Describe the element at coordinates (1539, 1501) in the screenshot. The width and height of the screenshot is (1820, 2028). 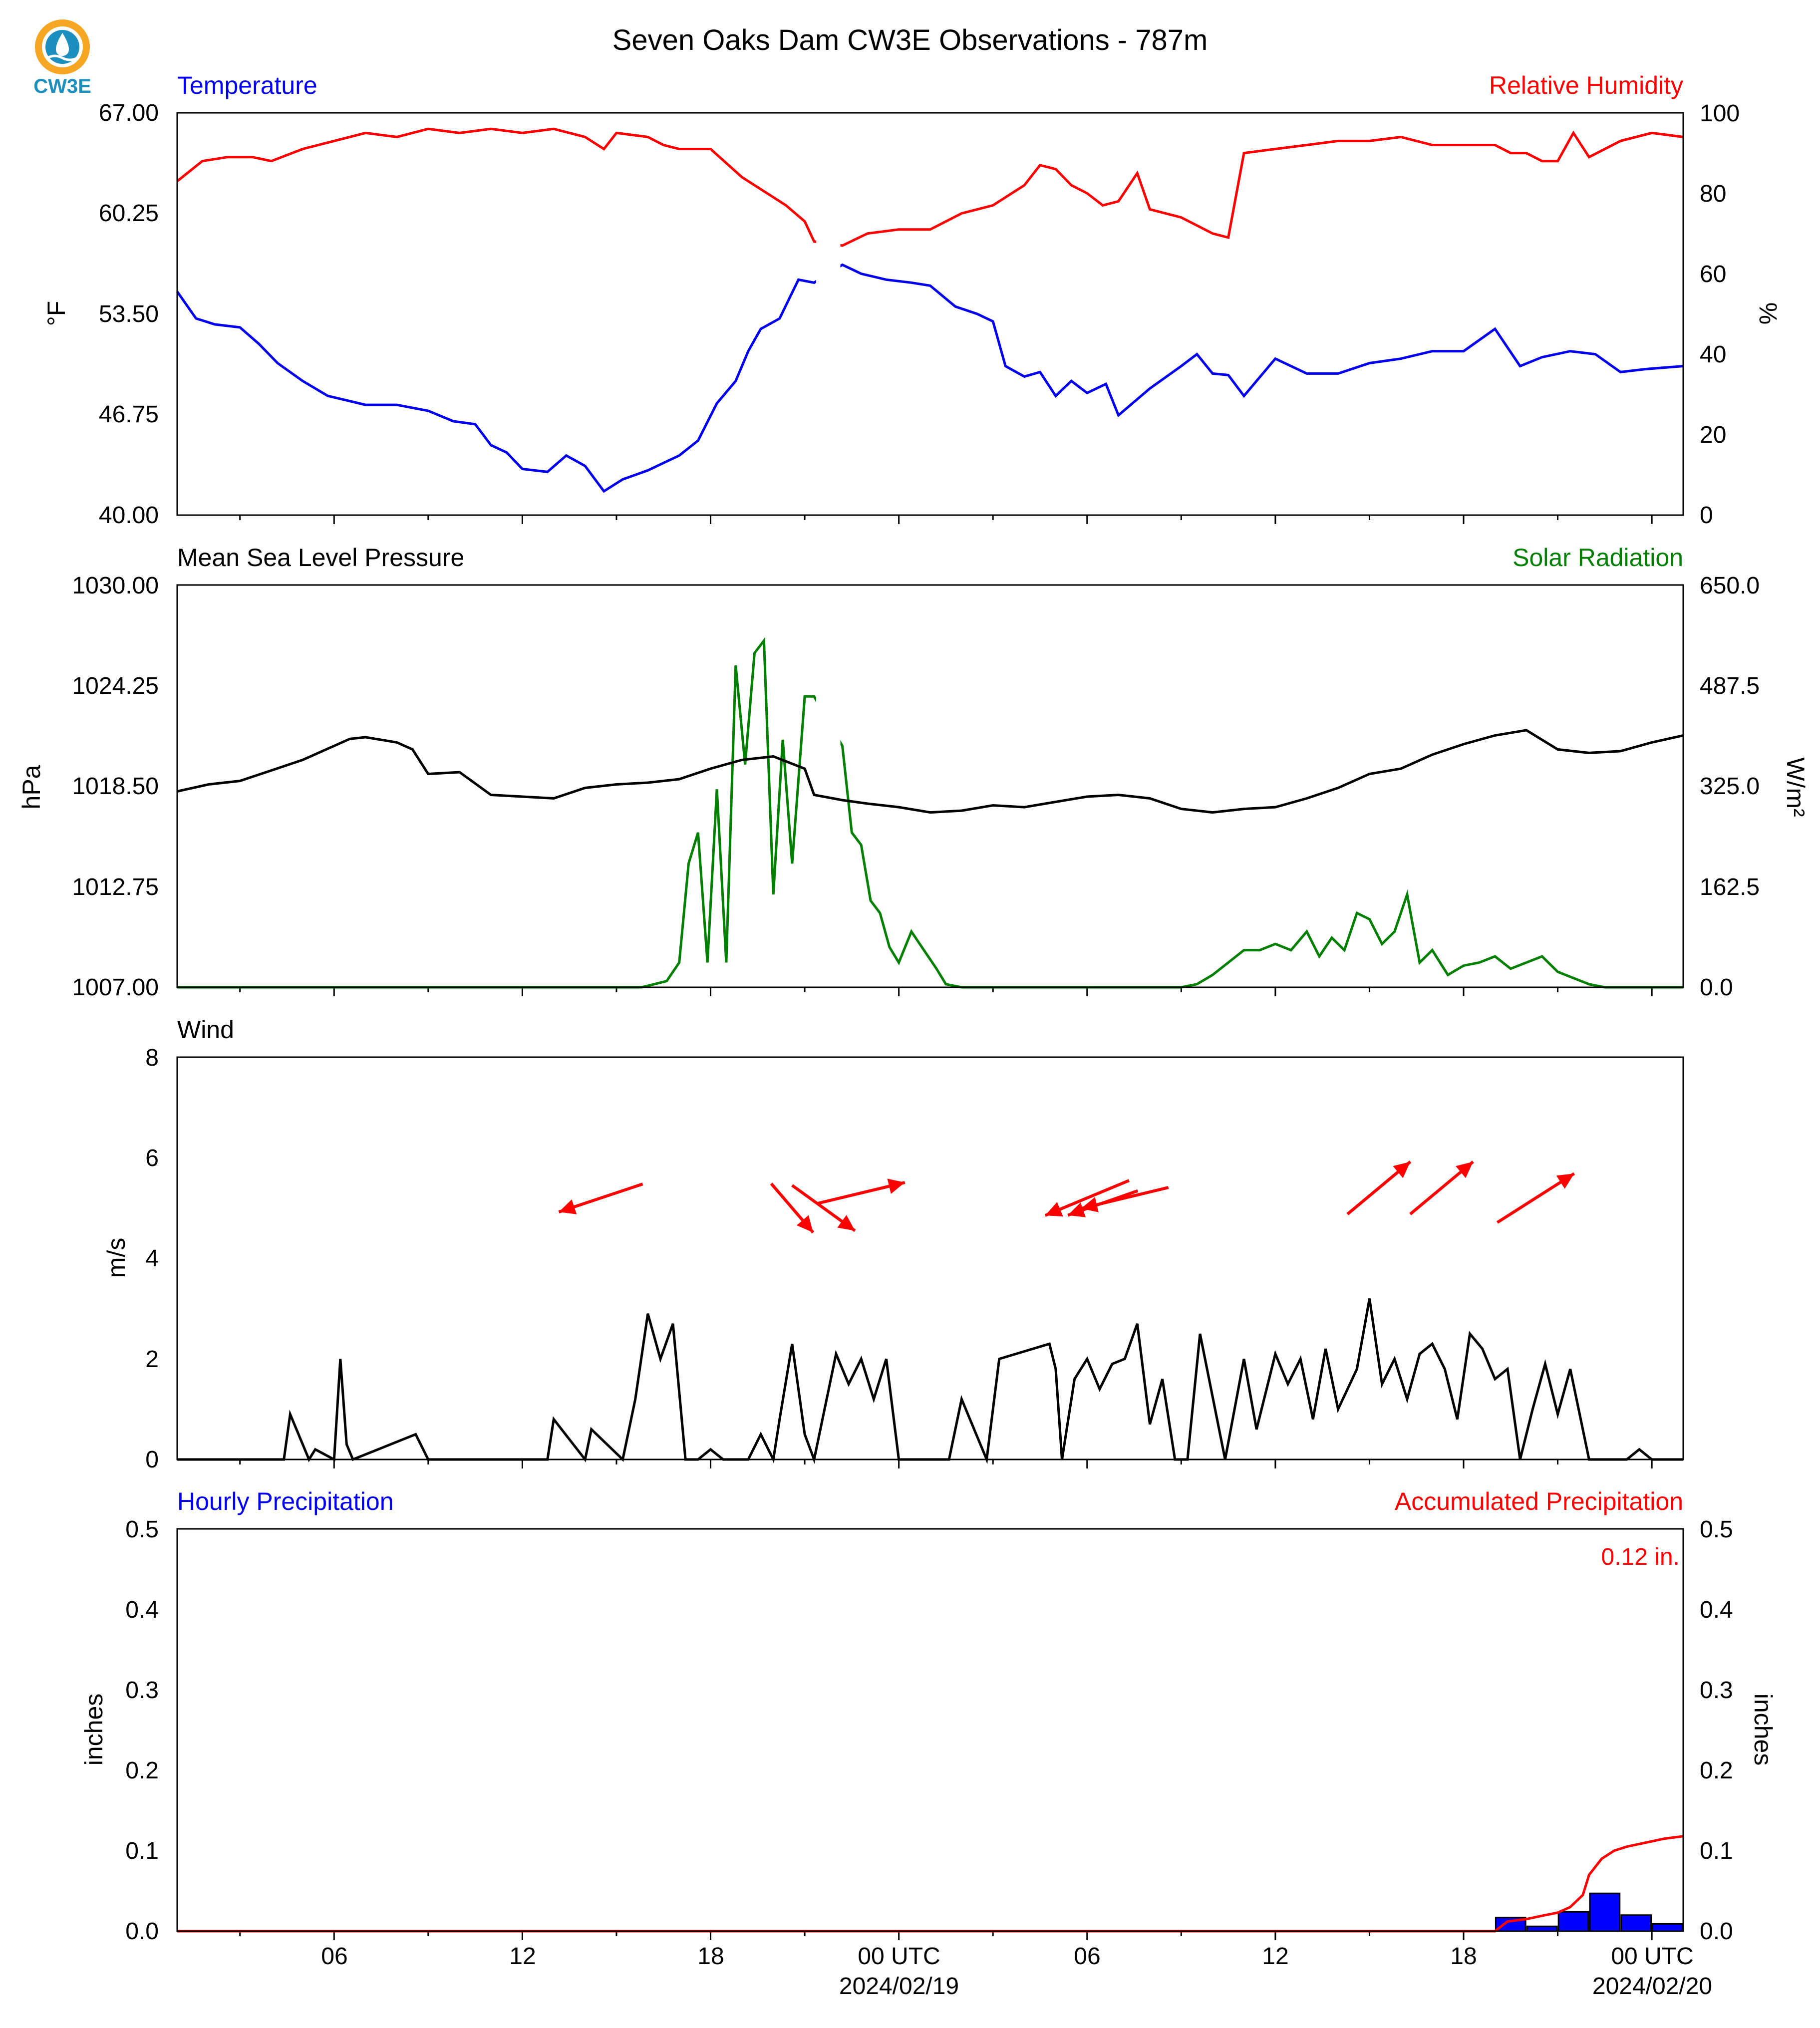
I see `accum-precip-title: Accumulated Precipitation` at that location.